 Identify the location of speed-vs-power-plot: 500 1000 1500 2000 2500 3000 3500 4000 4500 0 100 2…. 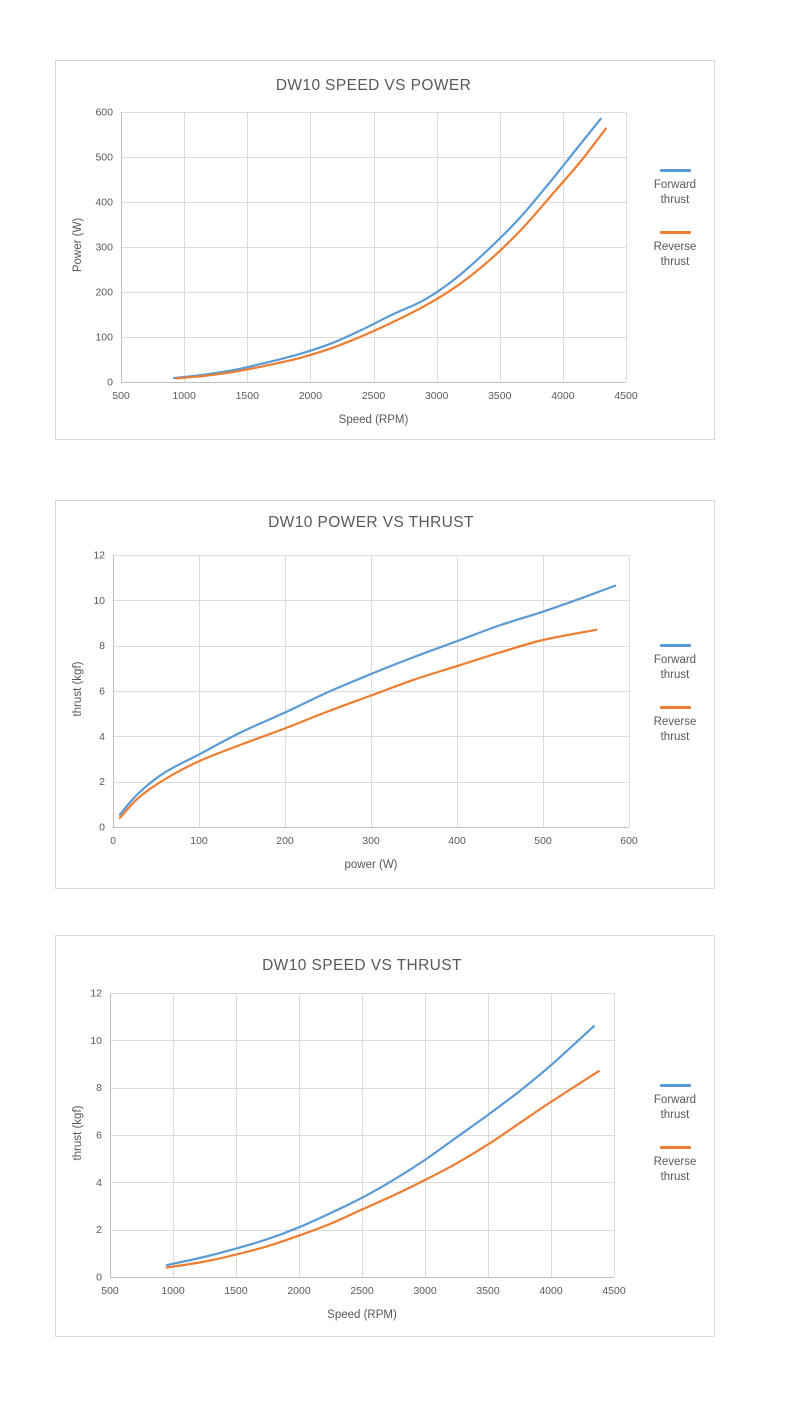
(366, 255).